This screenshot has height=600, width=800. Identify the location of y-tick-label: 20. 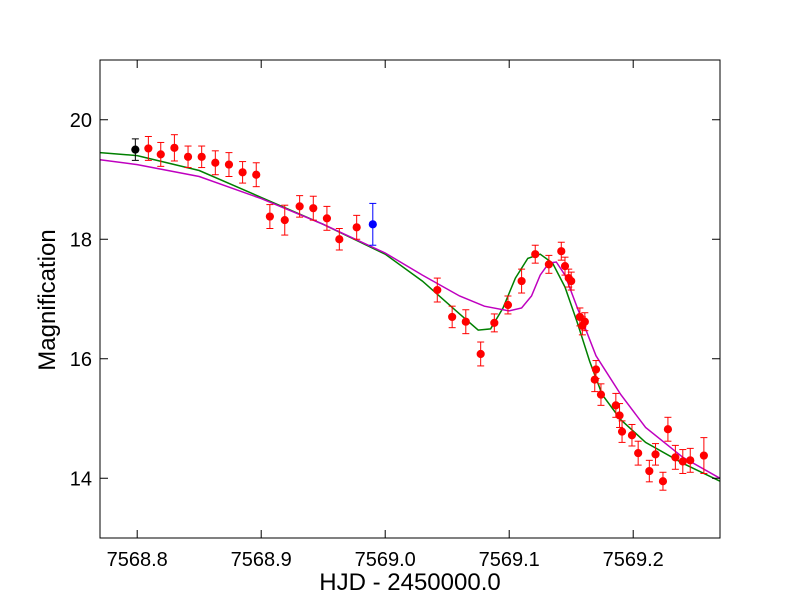
(81, 121).